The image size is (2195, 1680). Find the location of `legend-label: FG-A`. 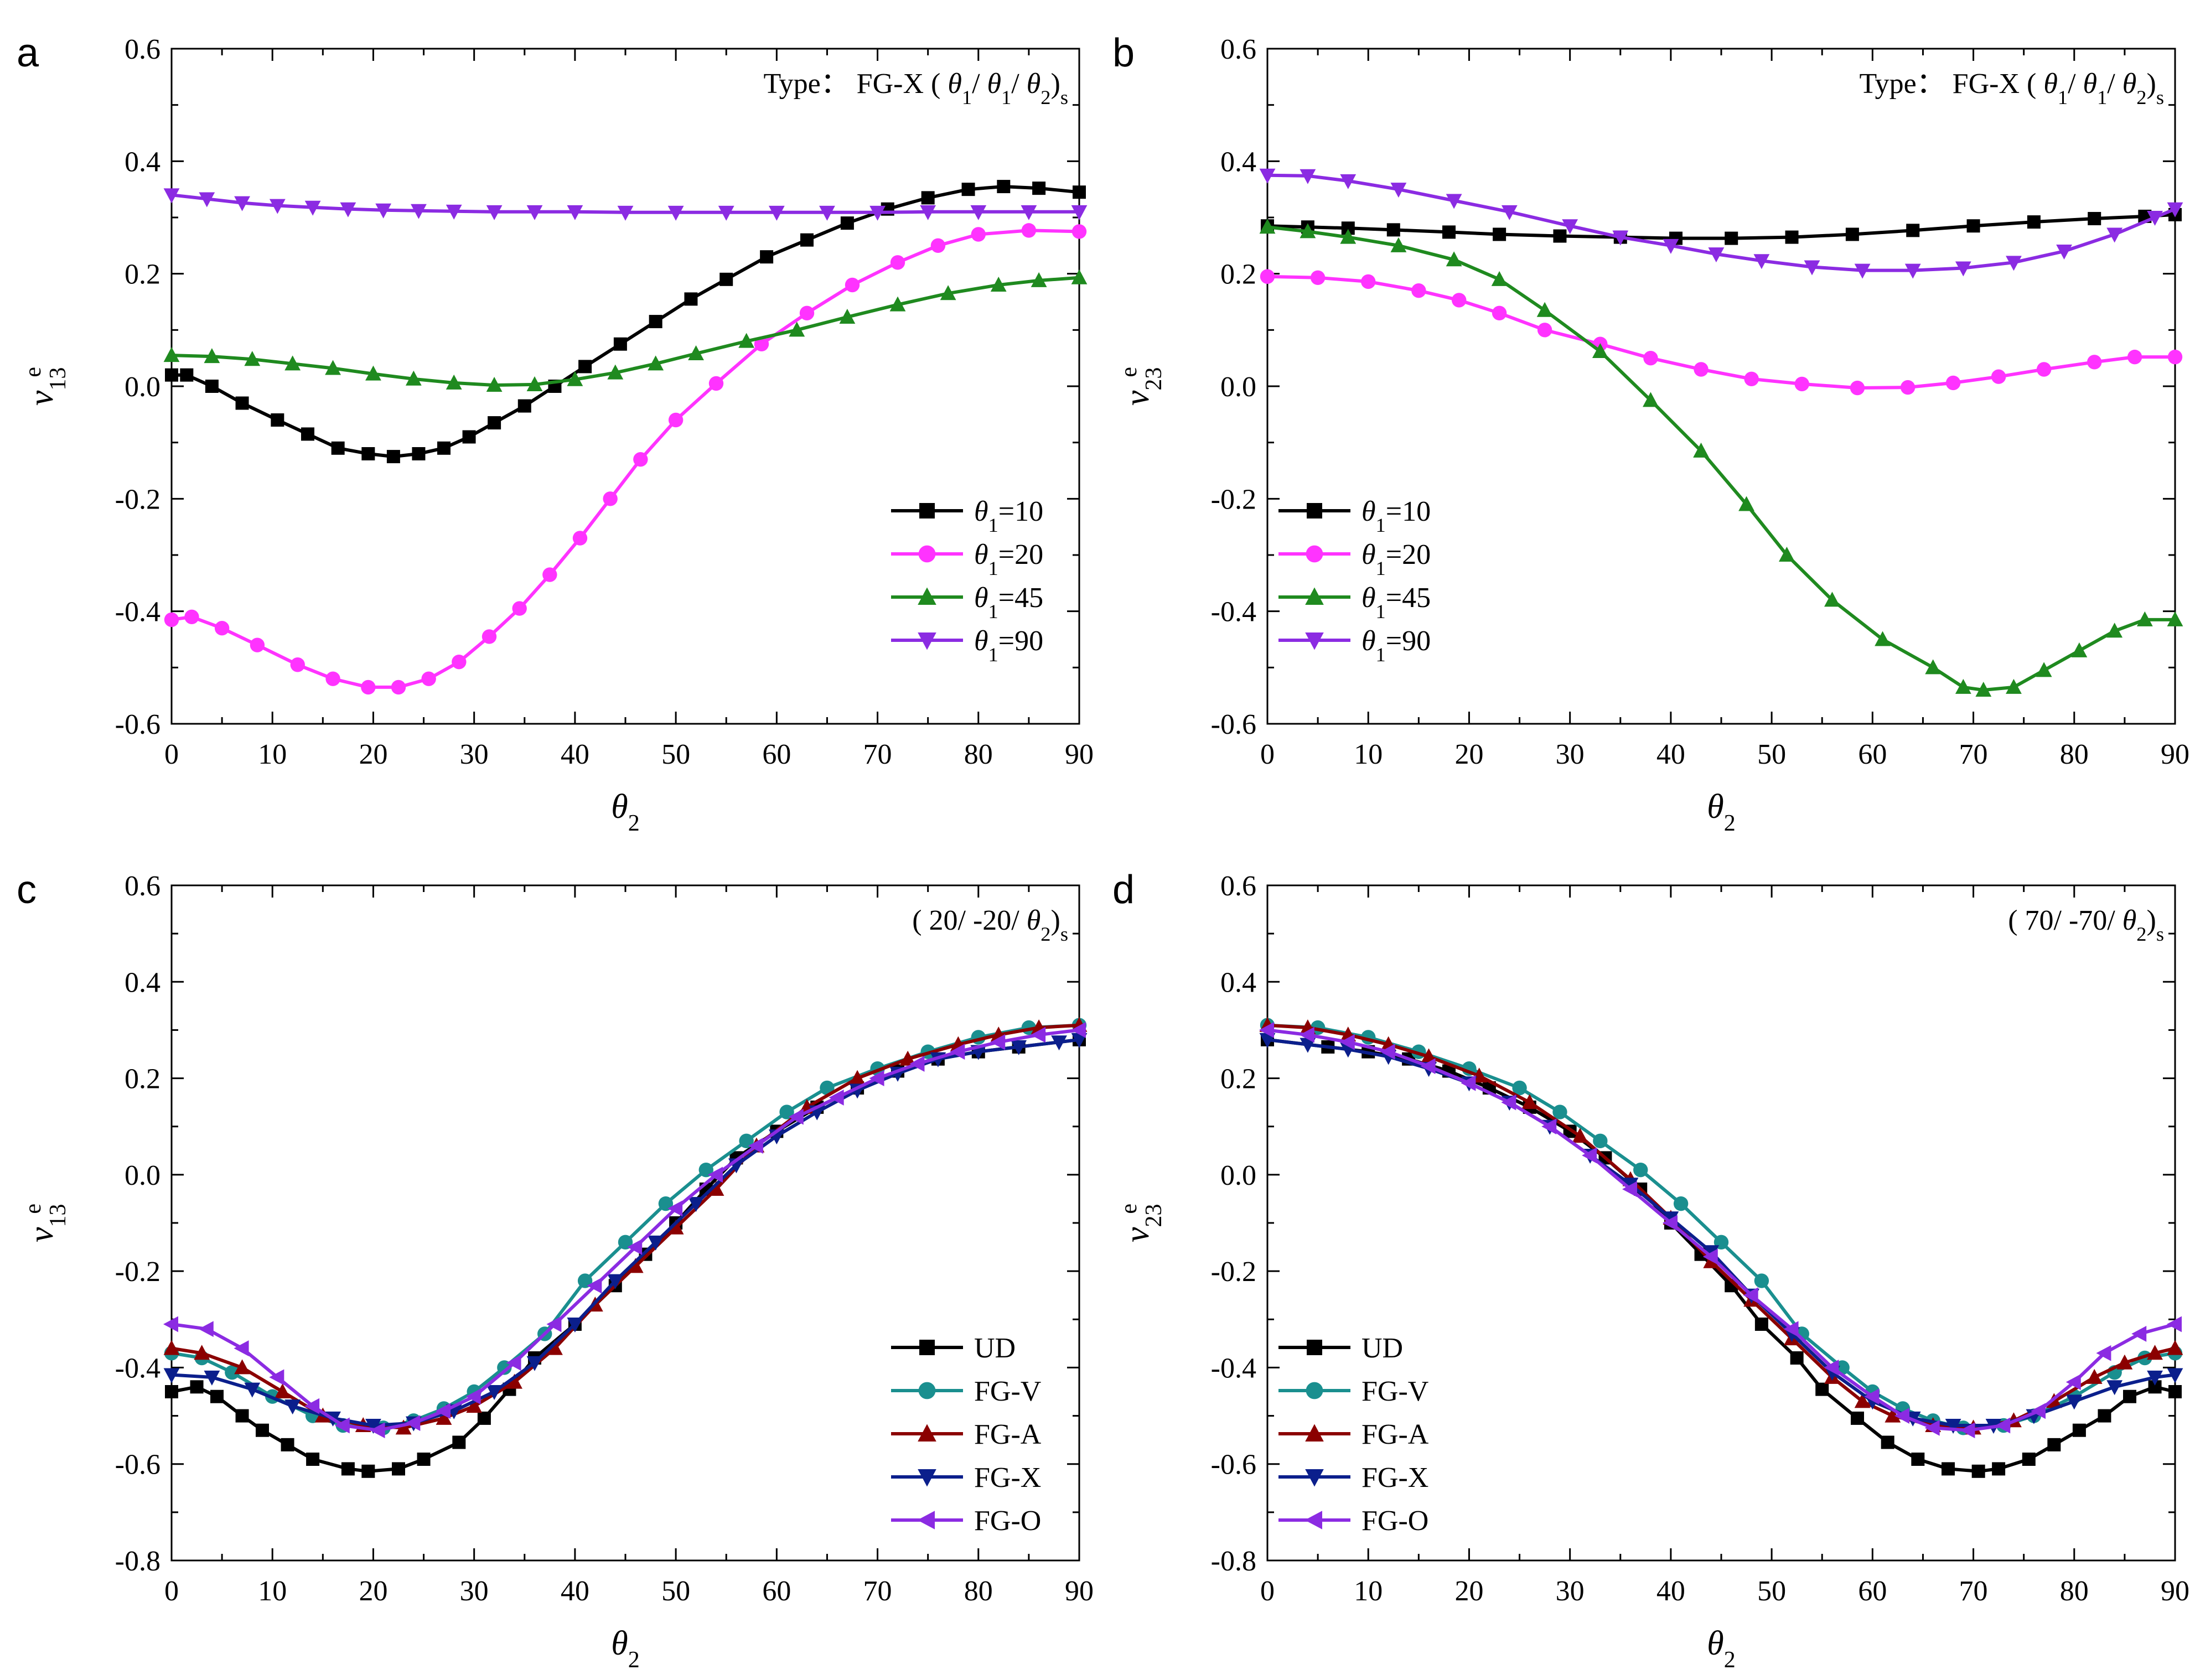

legend-label: FG-A is located at coordinates (1008, 1434).